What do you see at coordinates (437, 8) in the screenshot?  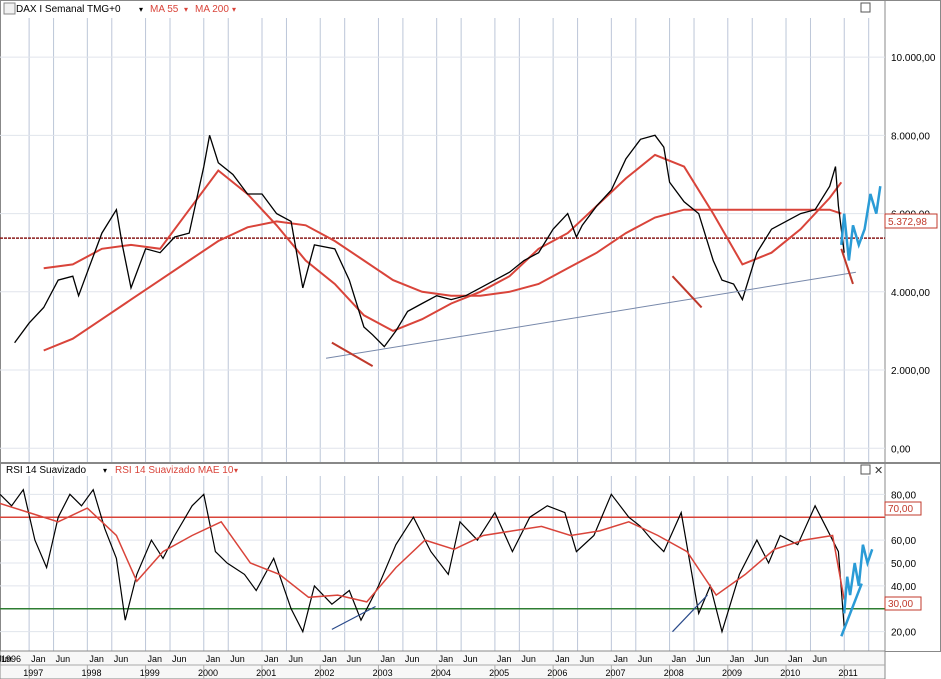 I see `price-panel-header: DAX I Semanal TMG+0 ▾ MA 55 ▾ MA 200 ▾` at bounding box center [437, 8].